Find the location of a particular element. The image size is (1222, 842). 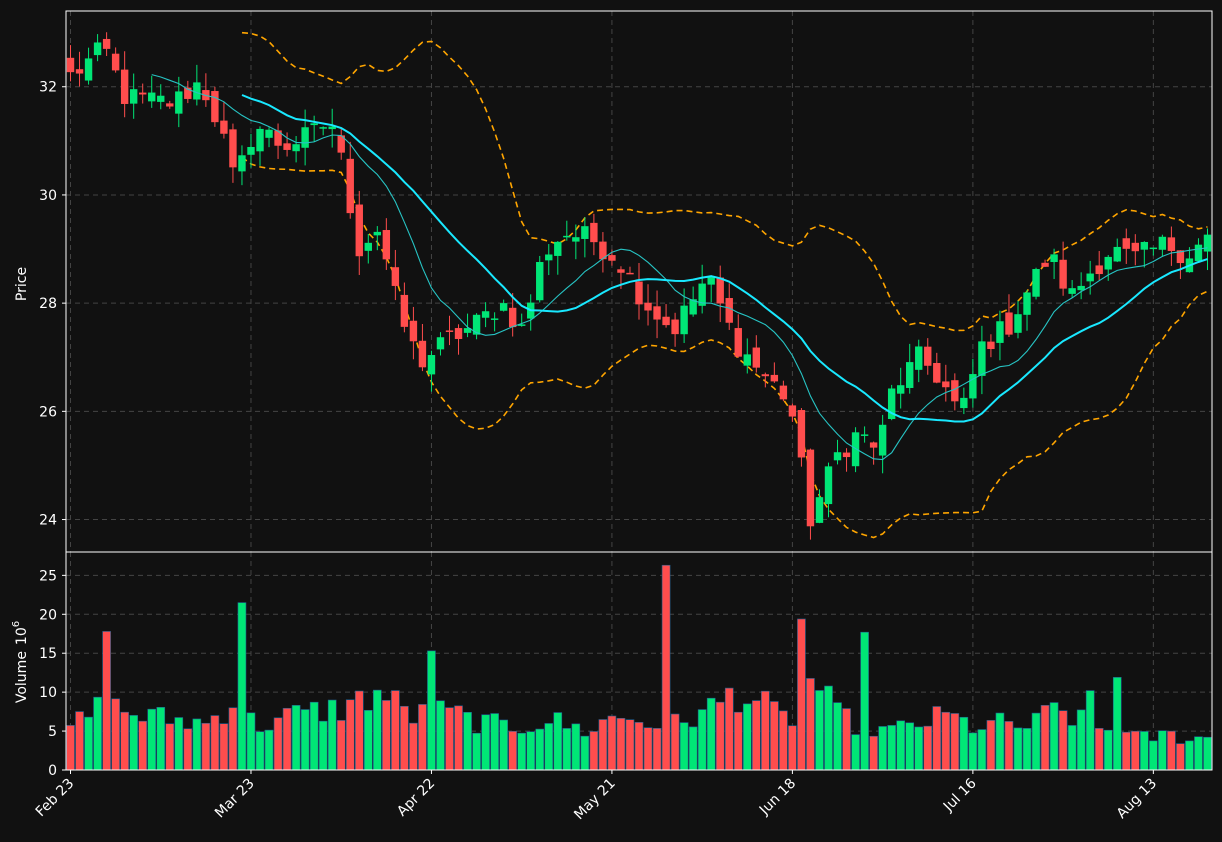

volume-tick-label-5: 25 is located at coordinates (48, 576).